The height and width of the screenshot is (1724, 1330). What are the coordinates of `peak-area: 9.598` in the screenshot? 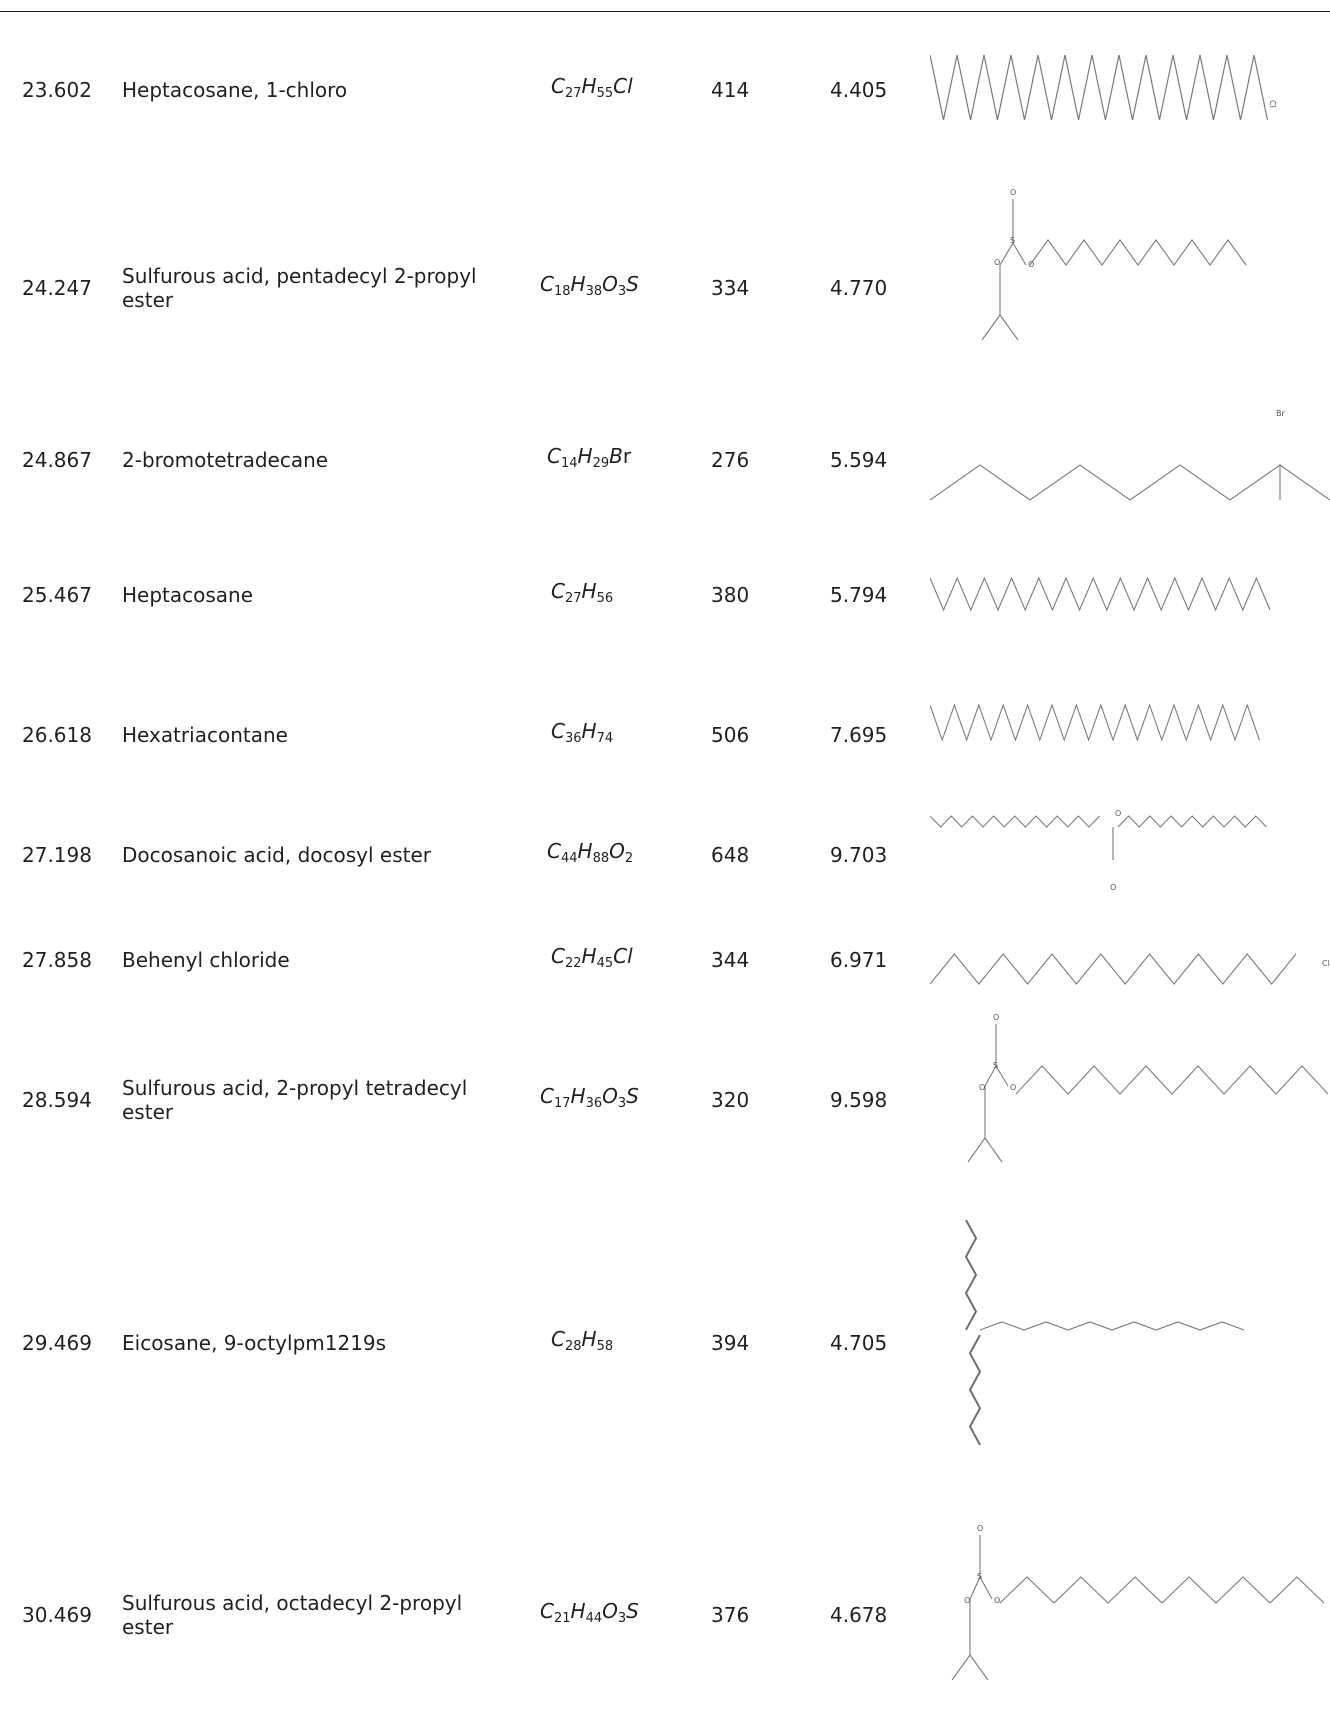 It's located at (859, 1100).